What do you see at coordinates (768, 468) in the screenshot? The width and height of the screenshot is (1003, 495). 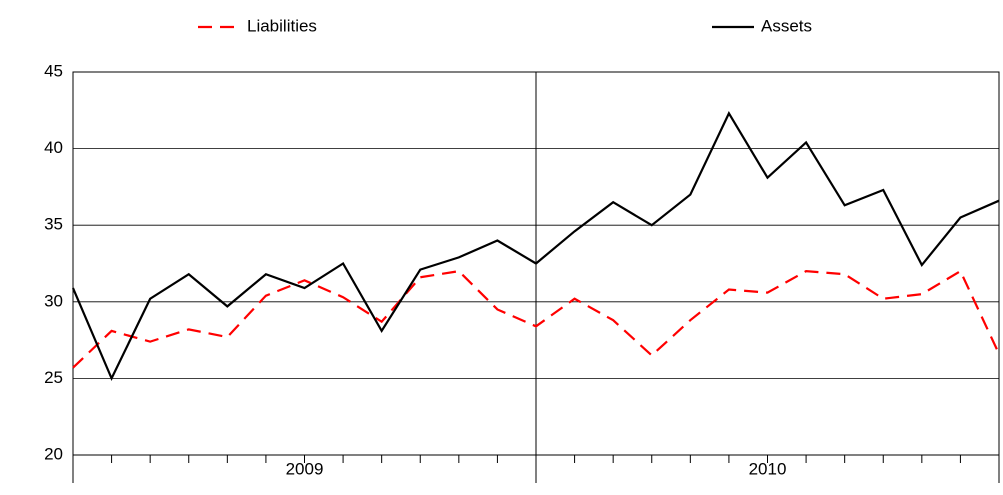 I see `x-group-label: 2010` at bounding box center [768, 468].